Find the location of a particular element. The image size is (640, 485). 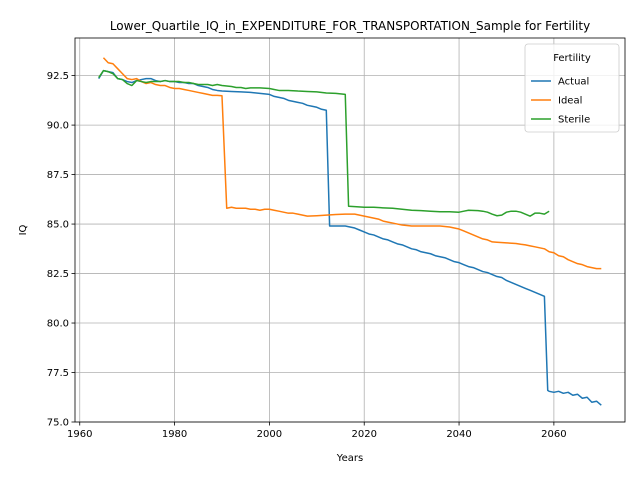

y-tick-label: 85.0 is located at coordinates (58, 225).